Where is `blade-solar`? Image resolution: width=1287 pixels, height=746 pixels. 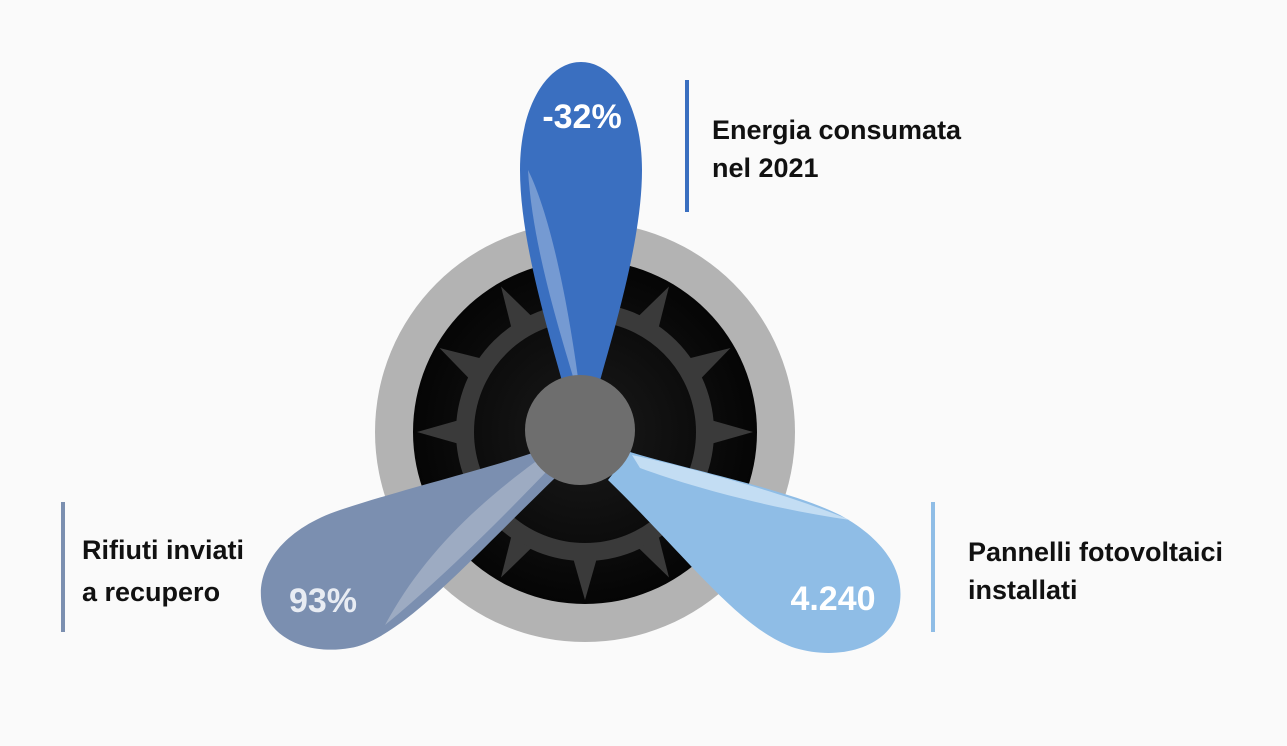
blade-solar is located at coordinates (754, 552).